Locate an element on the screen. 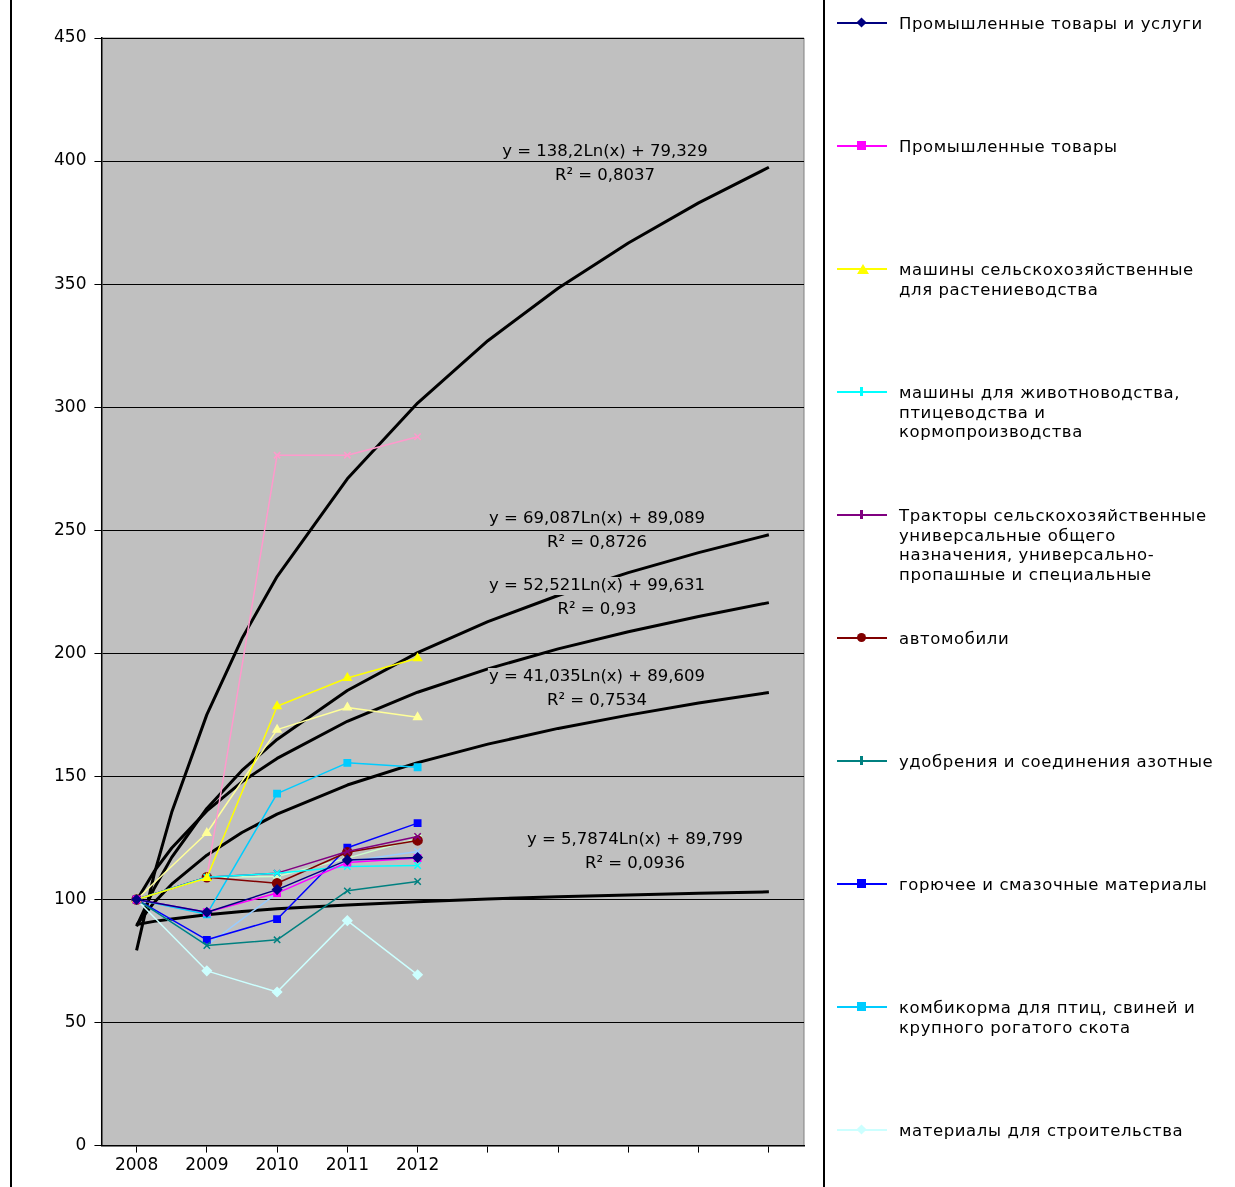  legend-label: автомобили is located at coordinates (954, 639).